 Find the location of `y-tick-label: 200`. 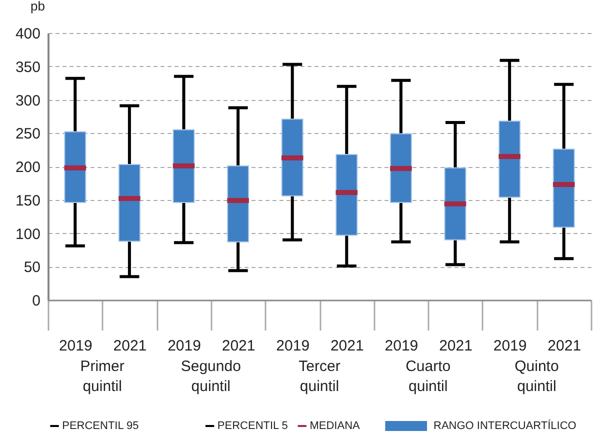

y-tick-label: 200 is located at coordinates (27, 167).